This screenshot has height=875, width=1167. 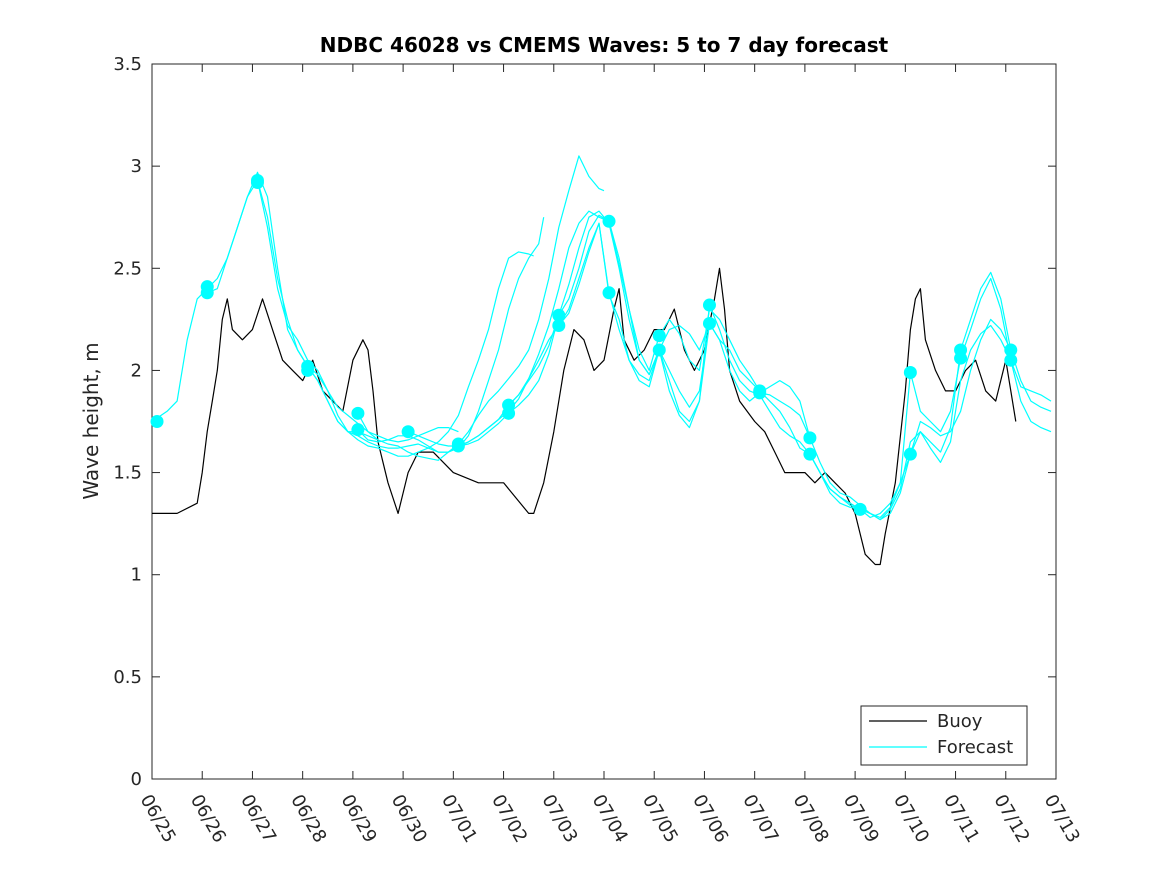 What do you see at coordinates (944, 735) in the screenshot?
I see `legend-box` at bounding box center [944, 735].